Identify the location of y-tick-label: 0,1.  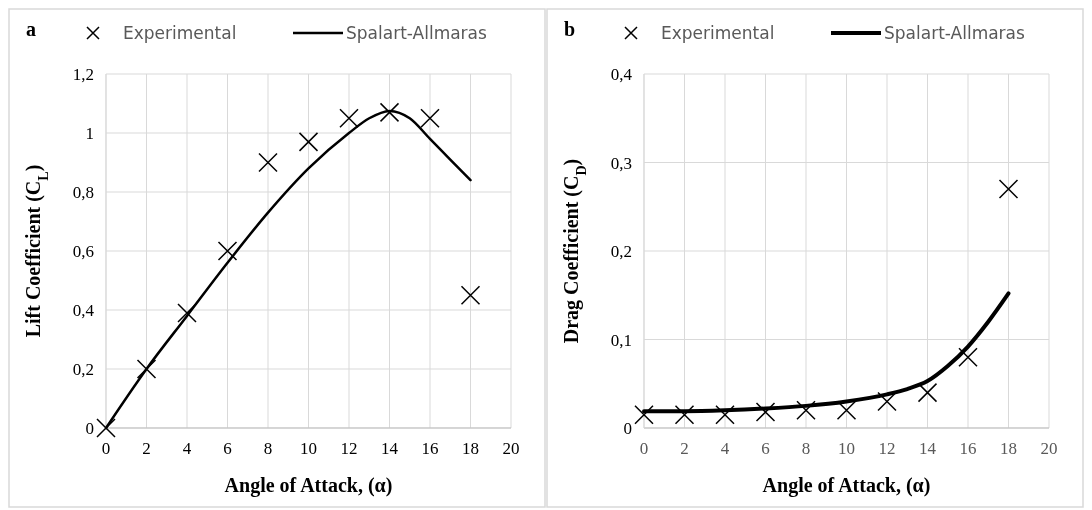
(621, 340).